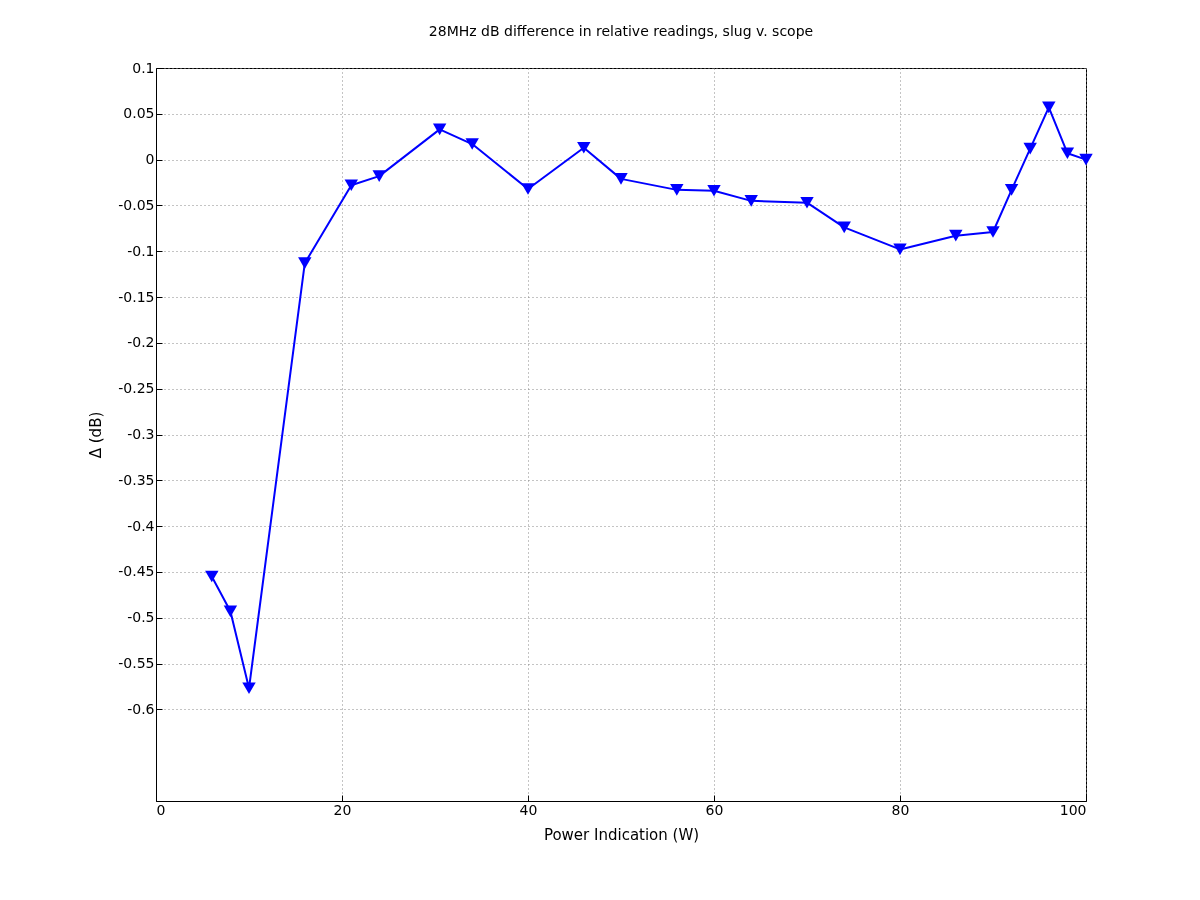 The height and width of the screenshot is (900, 1200). I want to click on y-axis-title: Δ (dB), so click(96, 435).